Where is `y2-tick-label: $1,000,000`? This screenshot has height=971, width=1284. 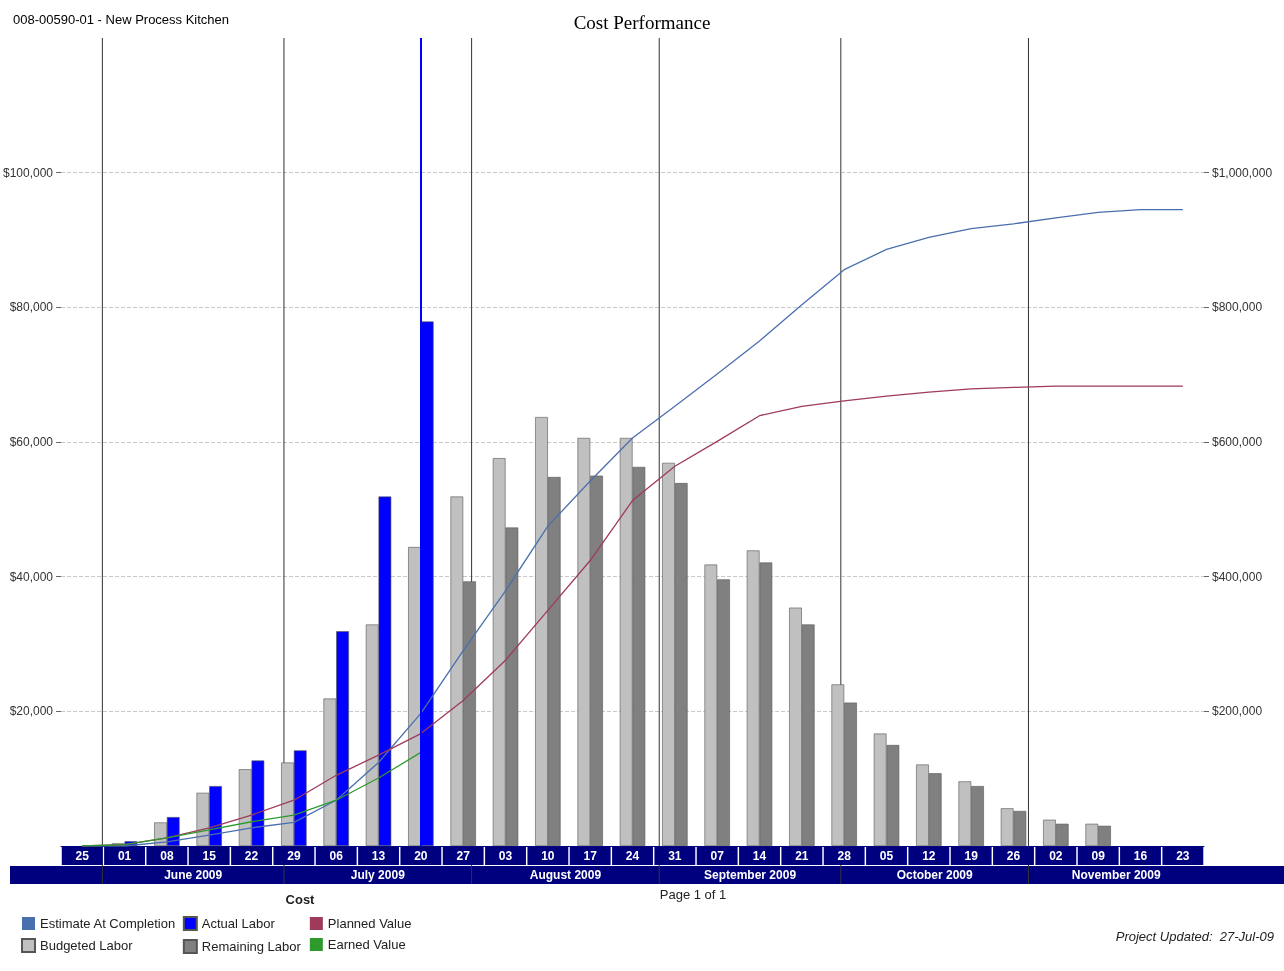
y2-tick-label: $1,000,000 is located at coordinates (1242, 172).